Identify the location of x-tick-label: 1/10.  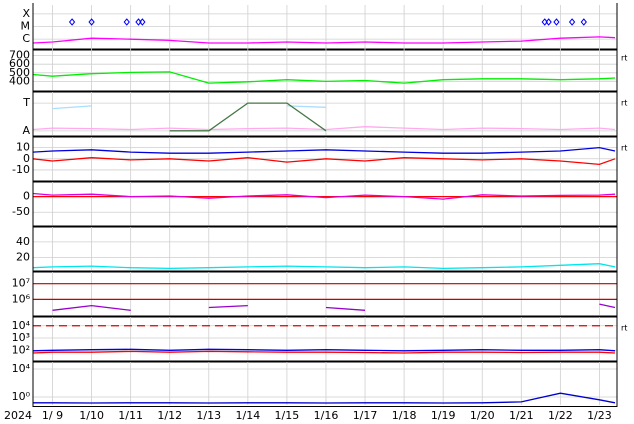
(91, 415).